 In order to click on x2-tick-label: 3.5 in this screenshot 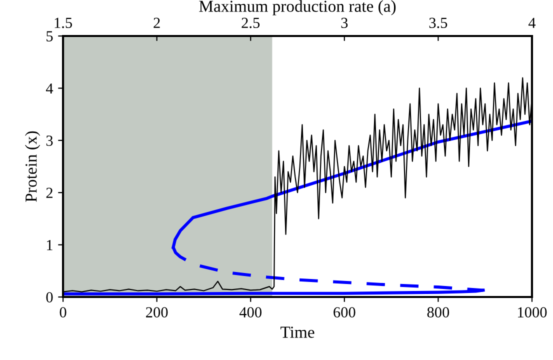, I will do `click(438, 23)`.